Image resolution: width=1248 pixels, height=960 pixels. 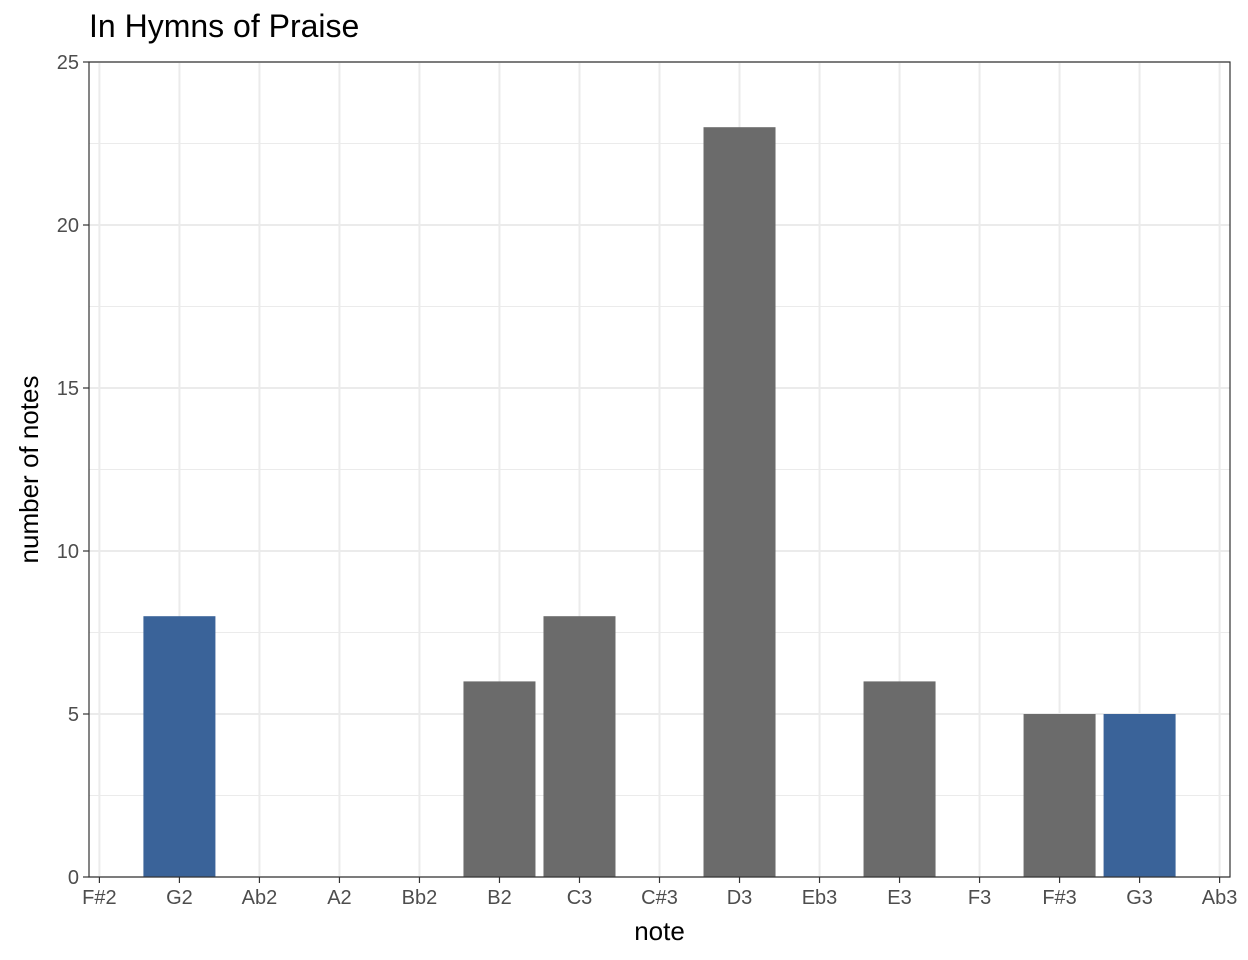 I want to click on x-tick-label: B2, so click(x=499, y=898).